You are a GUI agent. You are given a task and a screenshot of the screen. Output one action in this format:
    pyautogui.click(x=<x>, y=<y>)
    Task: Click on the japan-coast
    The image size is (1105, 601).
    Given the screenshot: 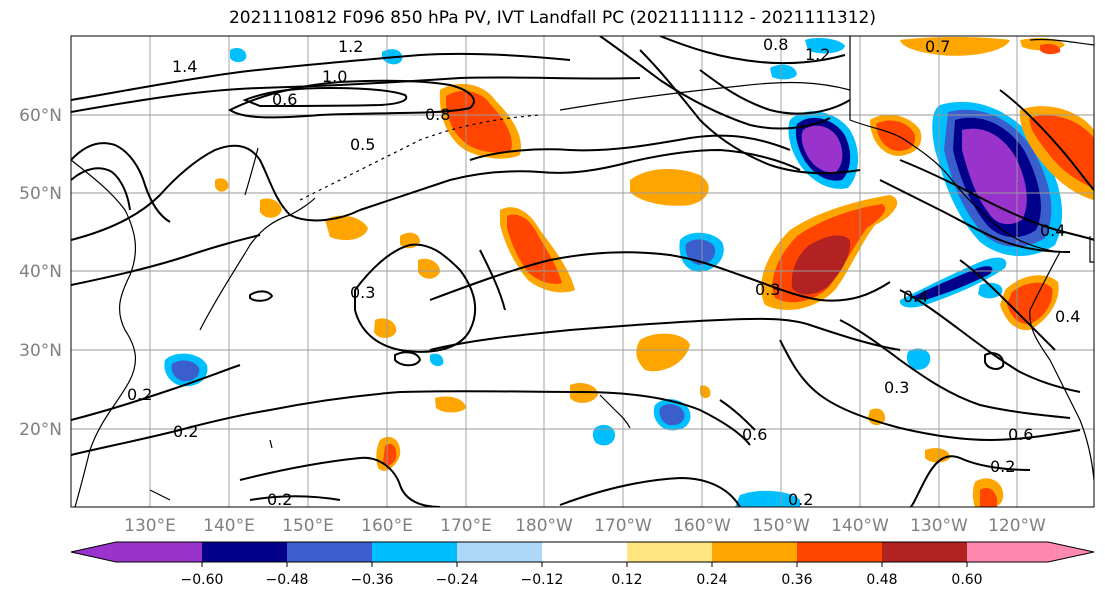 What is the action you would take?
    pyautogui.click(x=257, y=264)
    